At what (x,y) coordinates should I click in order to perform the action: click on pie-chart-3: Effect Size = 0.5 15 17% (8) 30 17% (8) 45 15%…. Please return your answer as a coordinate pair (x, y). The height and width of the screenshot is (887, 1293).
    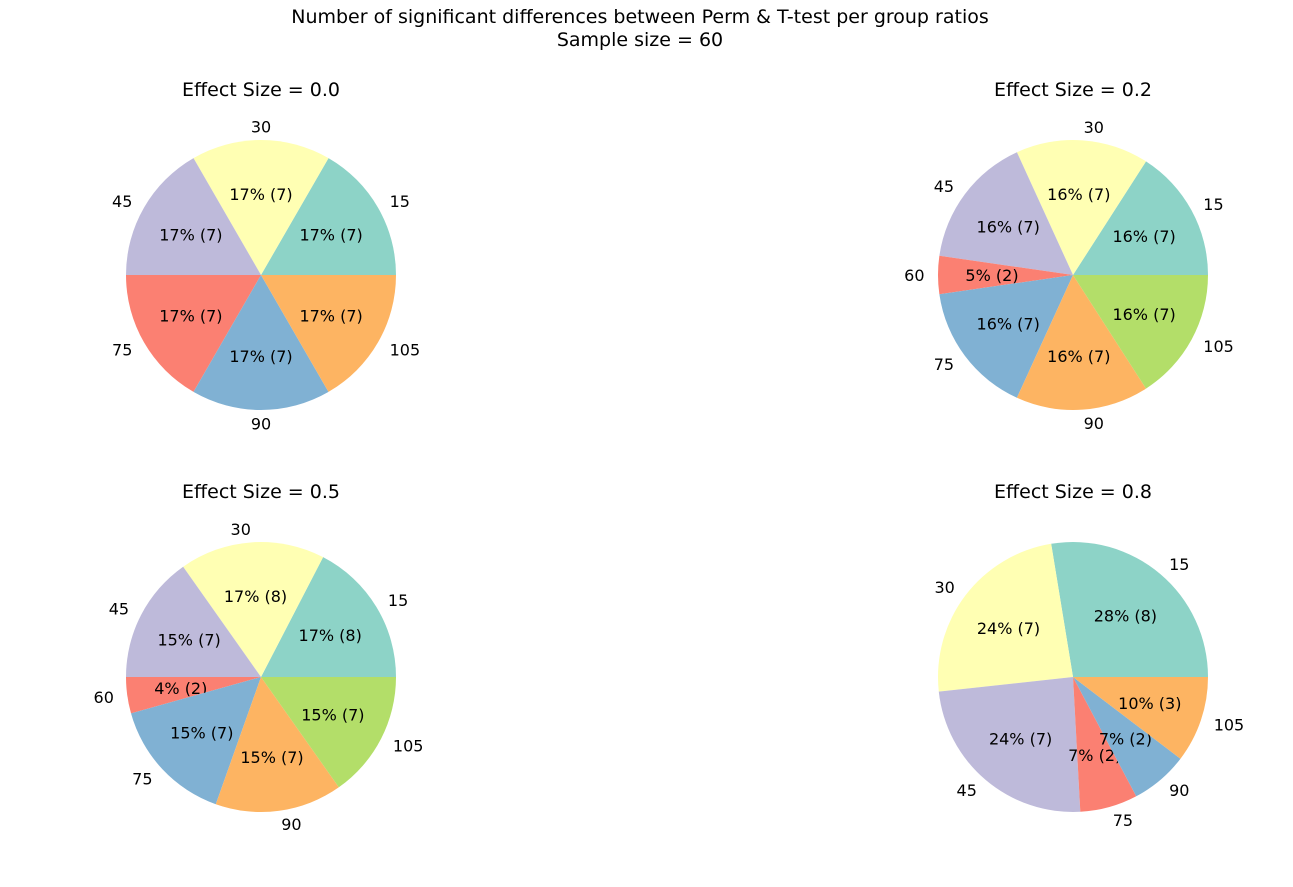
    Looking at the image, I should click on (259, 657).